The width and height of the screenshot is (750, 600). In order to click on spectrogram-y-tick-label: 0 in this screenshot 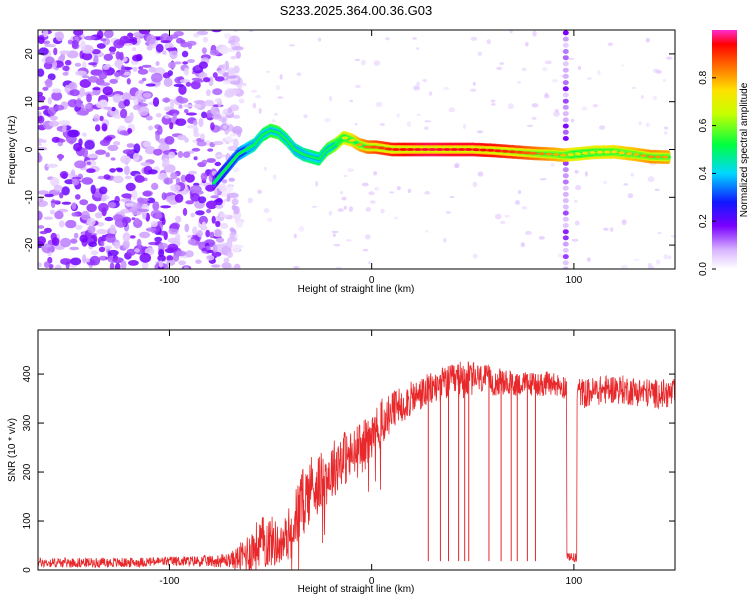, I will do `click(29, 149)`.